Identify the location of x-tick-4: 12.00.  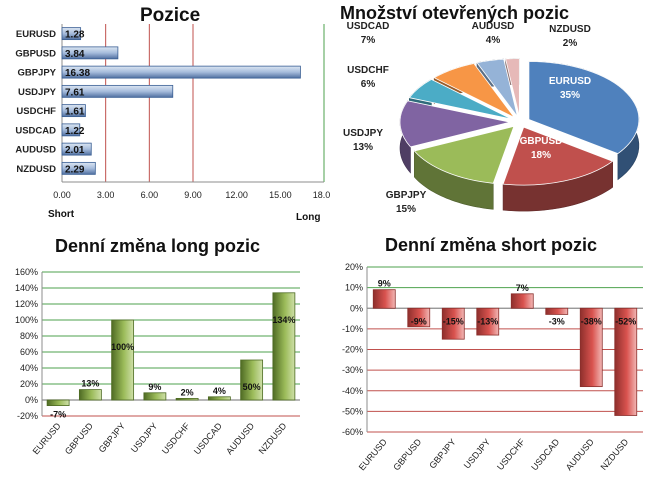
(236, 195).